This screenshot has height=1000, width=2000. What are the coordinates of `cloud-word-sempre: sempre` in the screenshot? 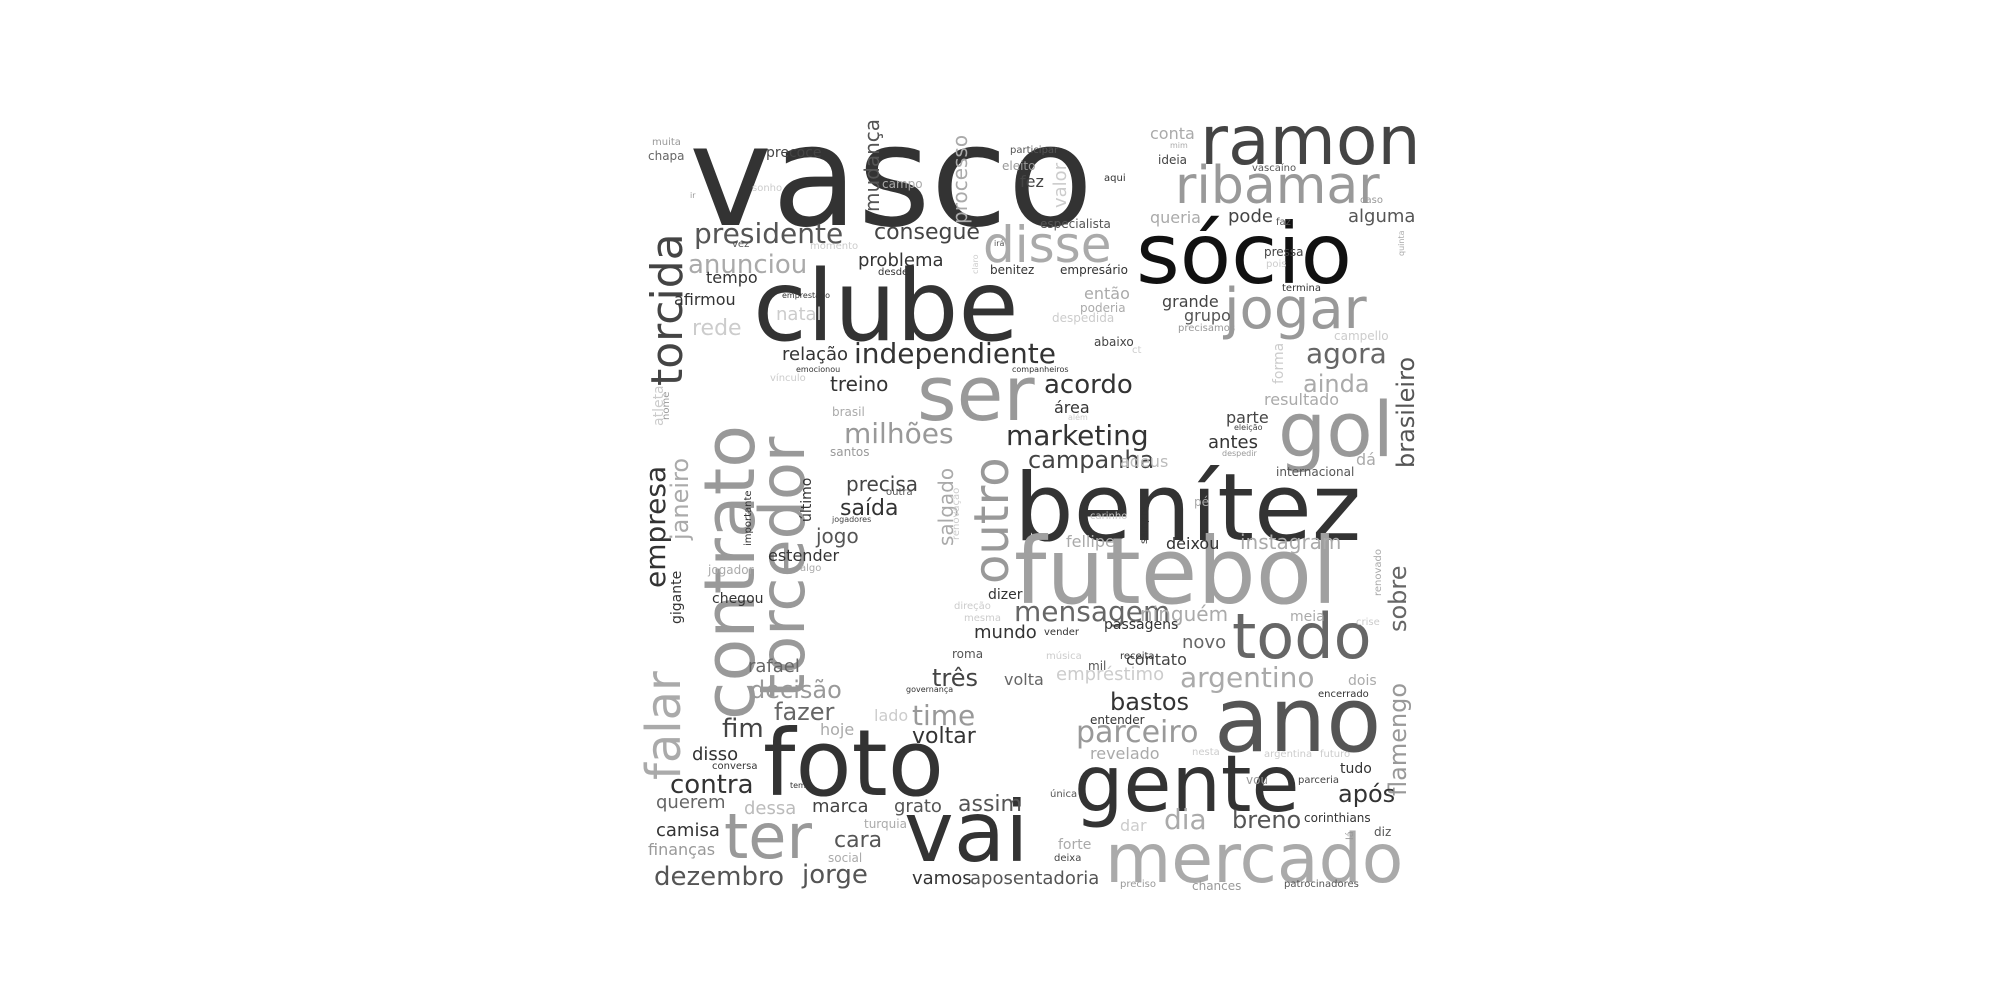 It's located at (1144, 525).